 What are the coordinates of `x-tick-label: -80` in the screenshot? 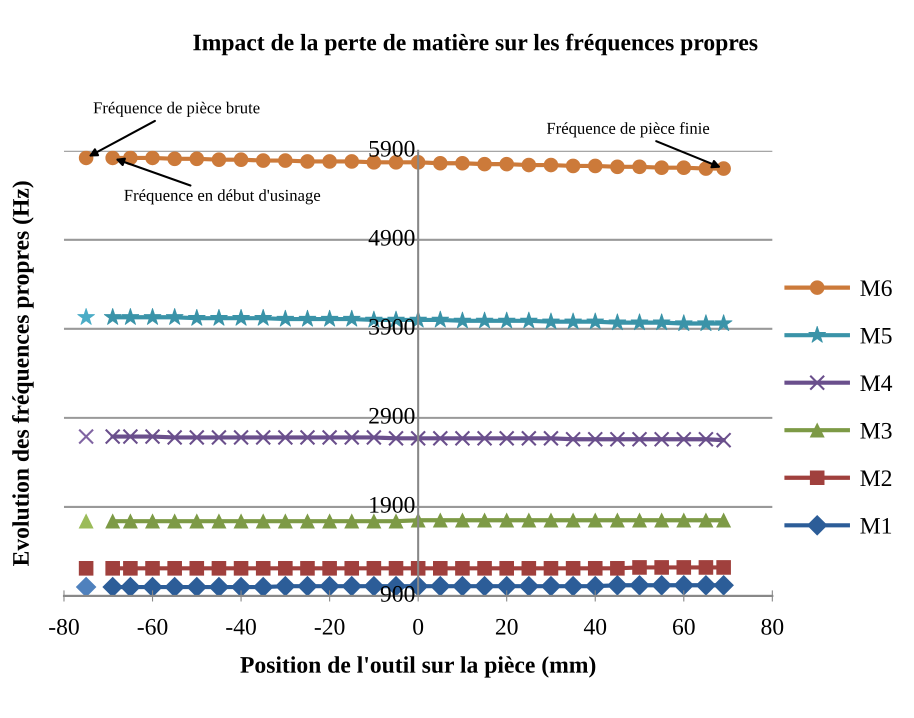 It's located at (64, 626).